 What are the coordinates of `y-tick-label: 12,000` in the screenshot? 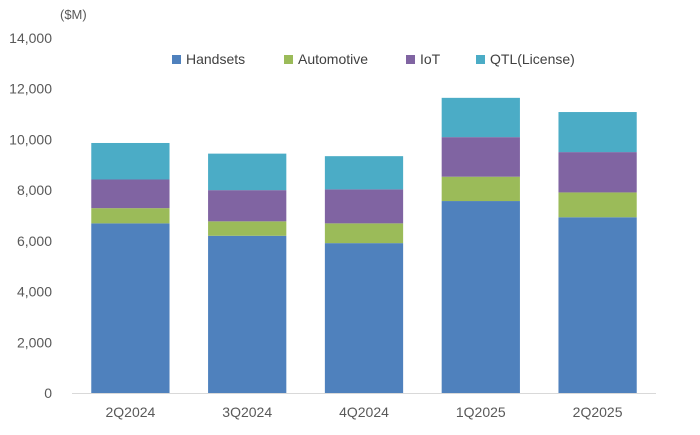 It's located at (30, 89).